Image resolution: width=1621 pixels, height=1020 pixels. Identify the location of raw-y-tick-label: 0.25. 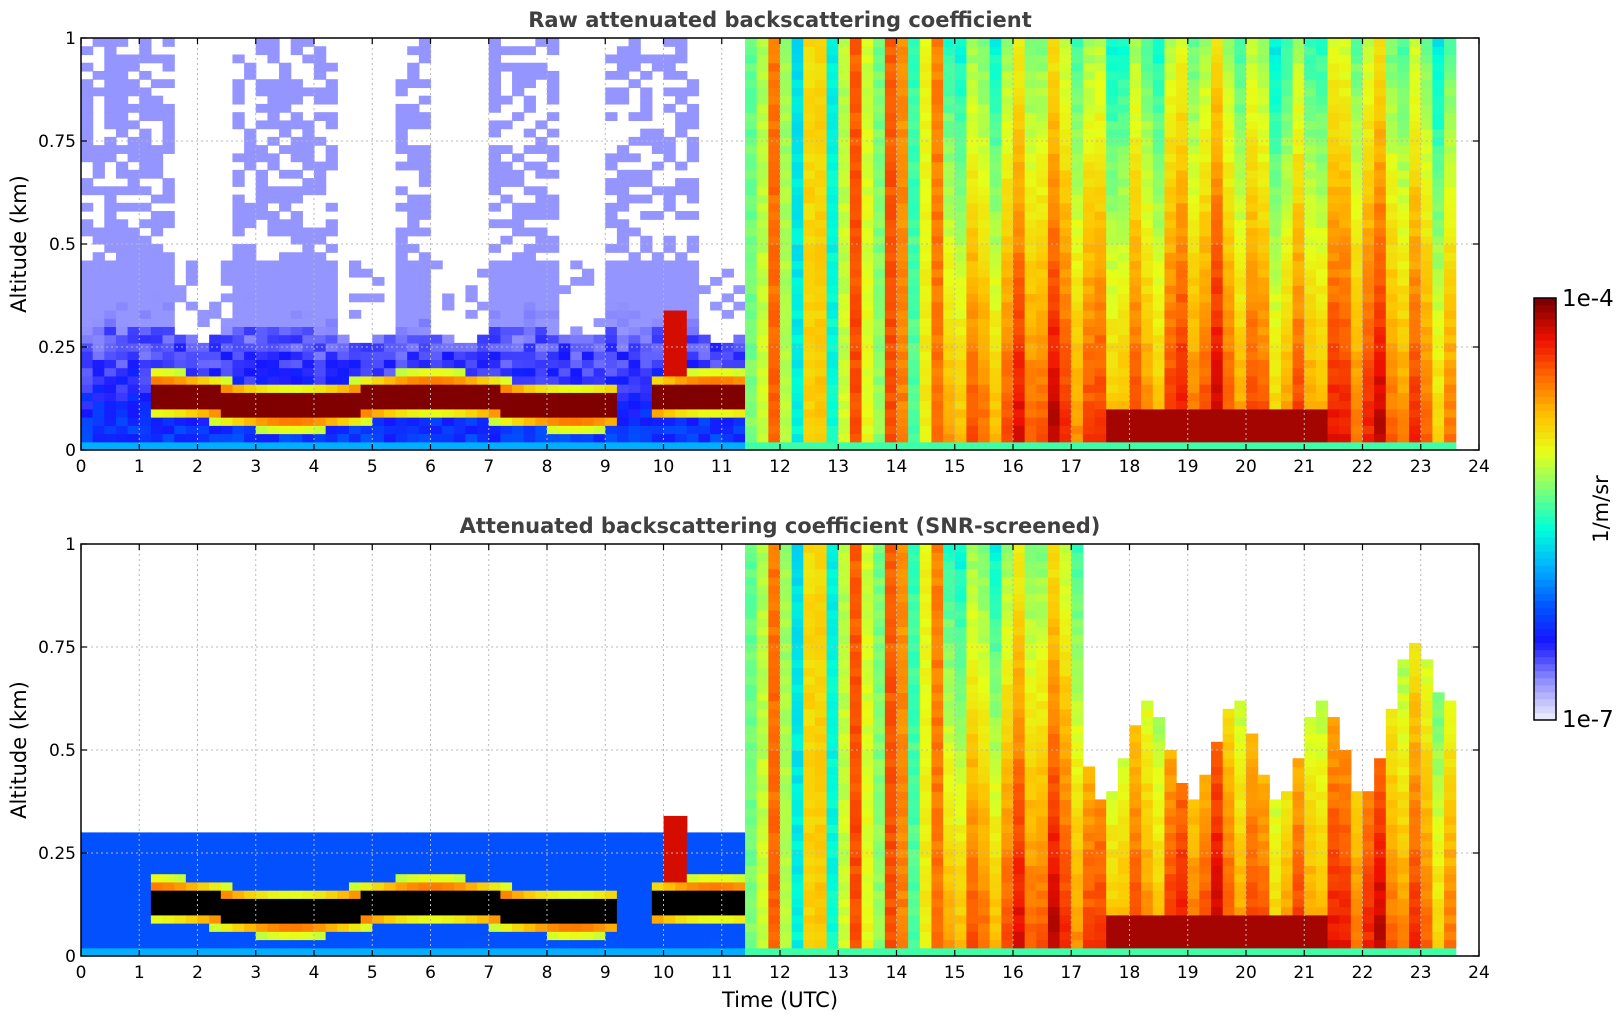
(57, 348).